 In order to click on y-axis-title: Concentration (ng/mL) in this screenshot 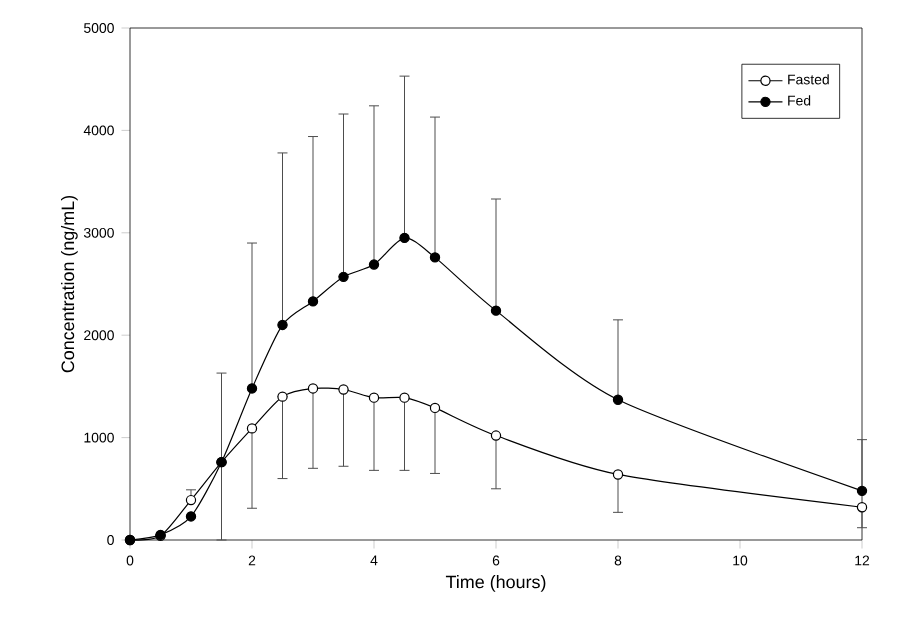, I will do `click(69, 284)`.